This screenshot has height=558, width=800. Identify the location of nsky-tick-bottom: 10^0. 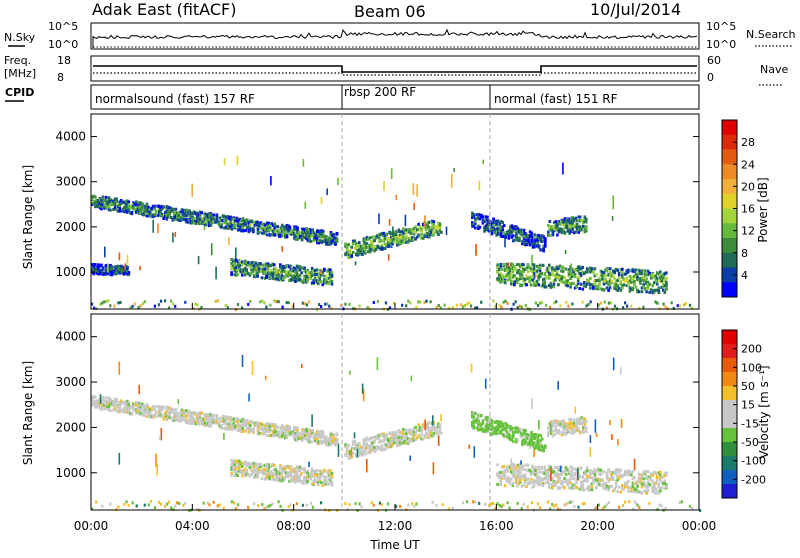
(63, 44).